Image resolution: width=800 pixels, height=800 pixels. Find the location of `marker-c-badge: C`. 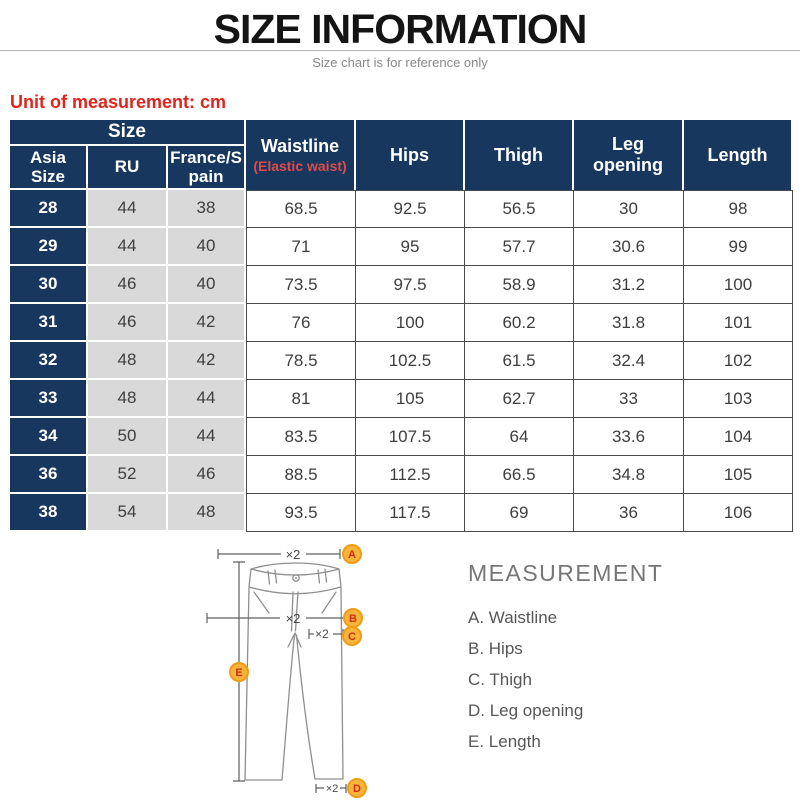

marker-c-badge: C is located at coordinates (352, 636).